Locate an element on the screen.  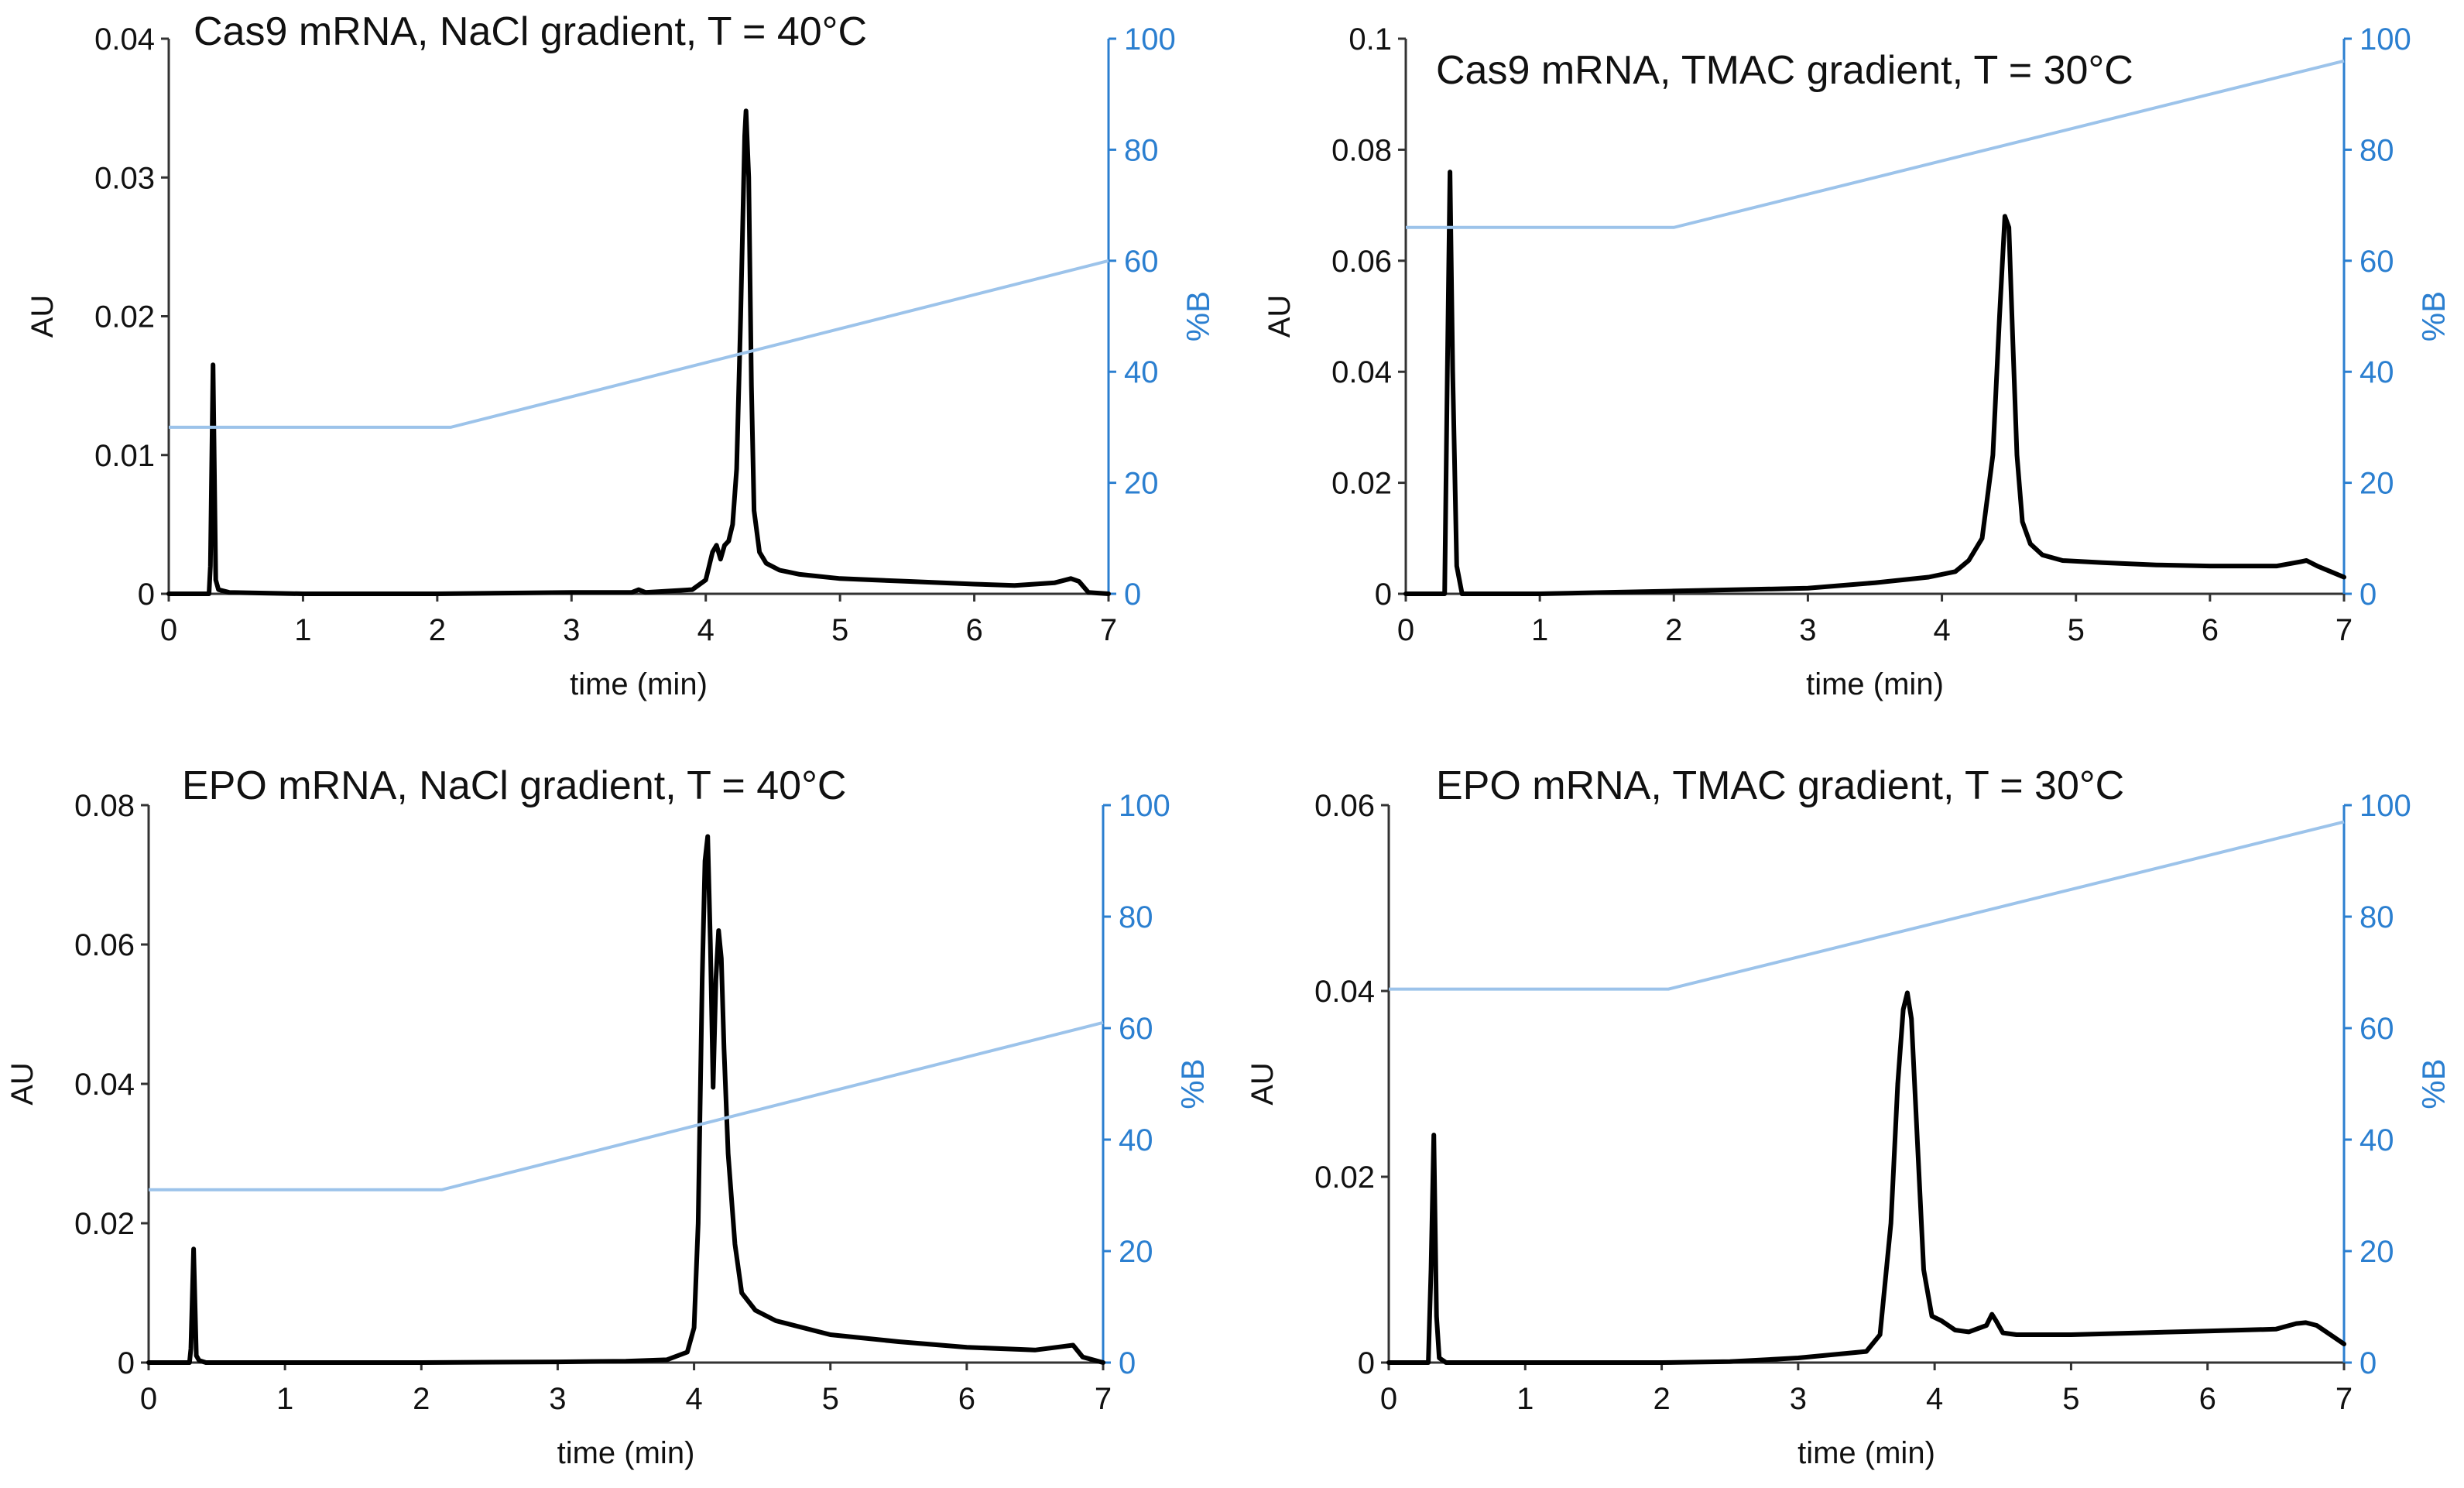
y-tick-label: 0.01 is located at coordinates (125, 456).